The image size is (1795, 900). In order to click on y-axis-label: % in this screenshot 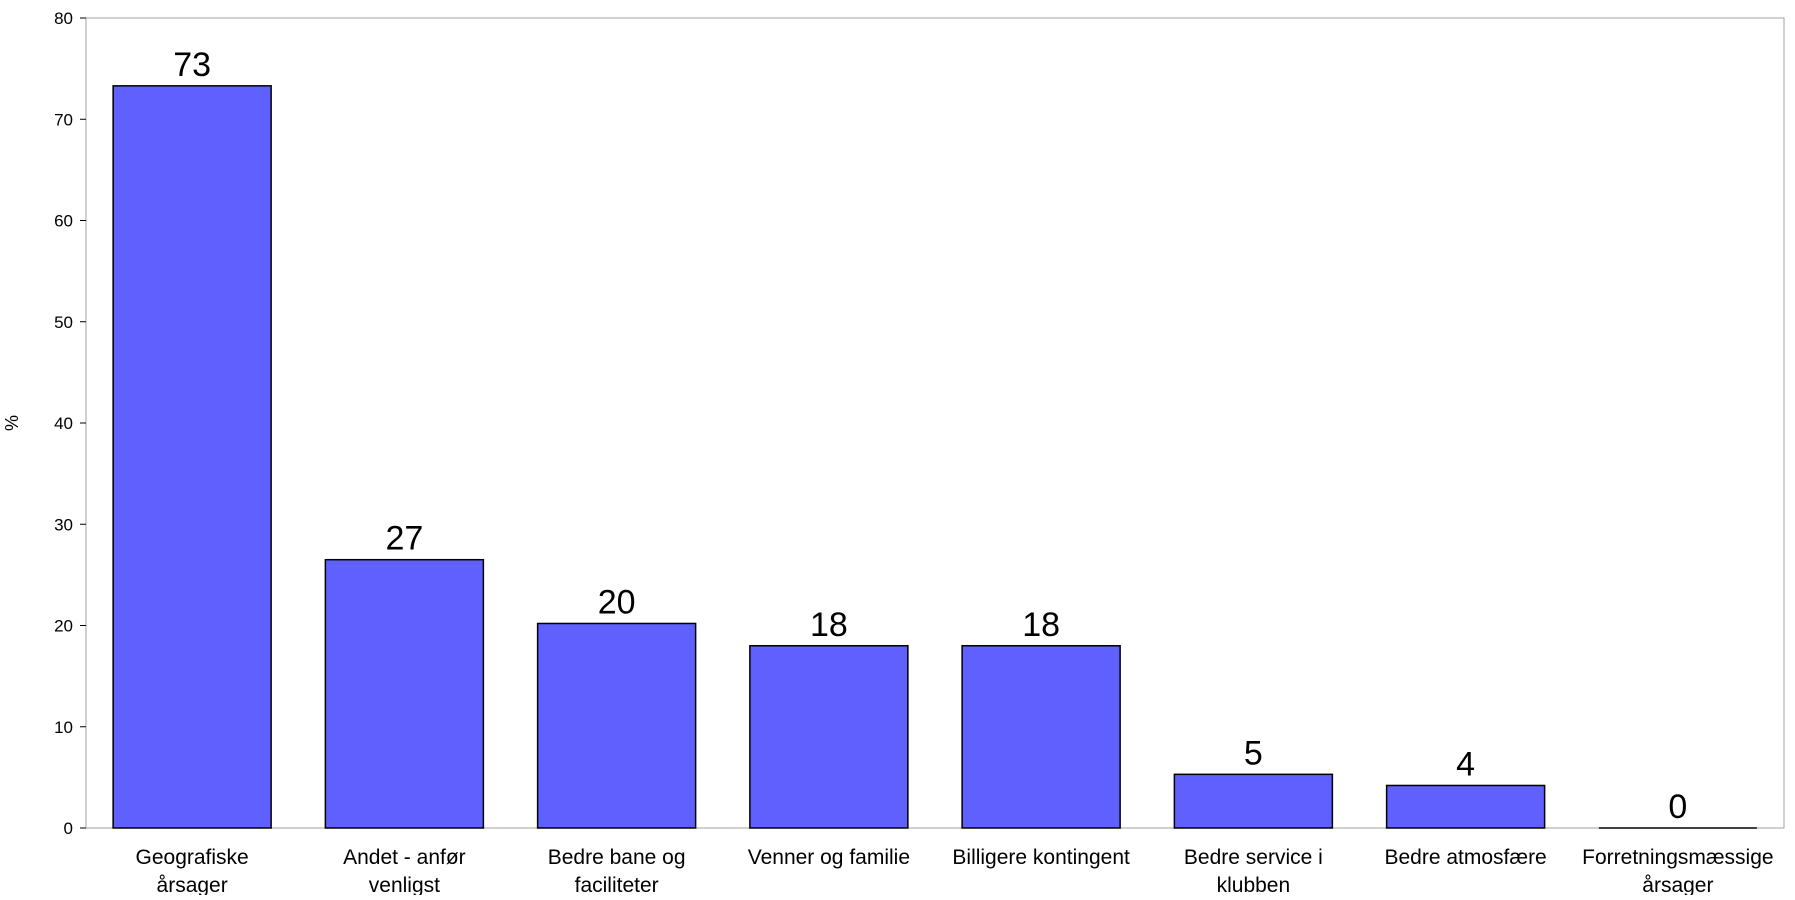, I will do `click(12, 423)`.